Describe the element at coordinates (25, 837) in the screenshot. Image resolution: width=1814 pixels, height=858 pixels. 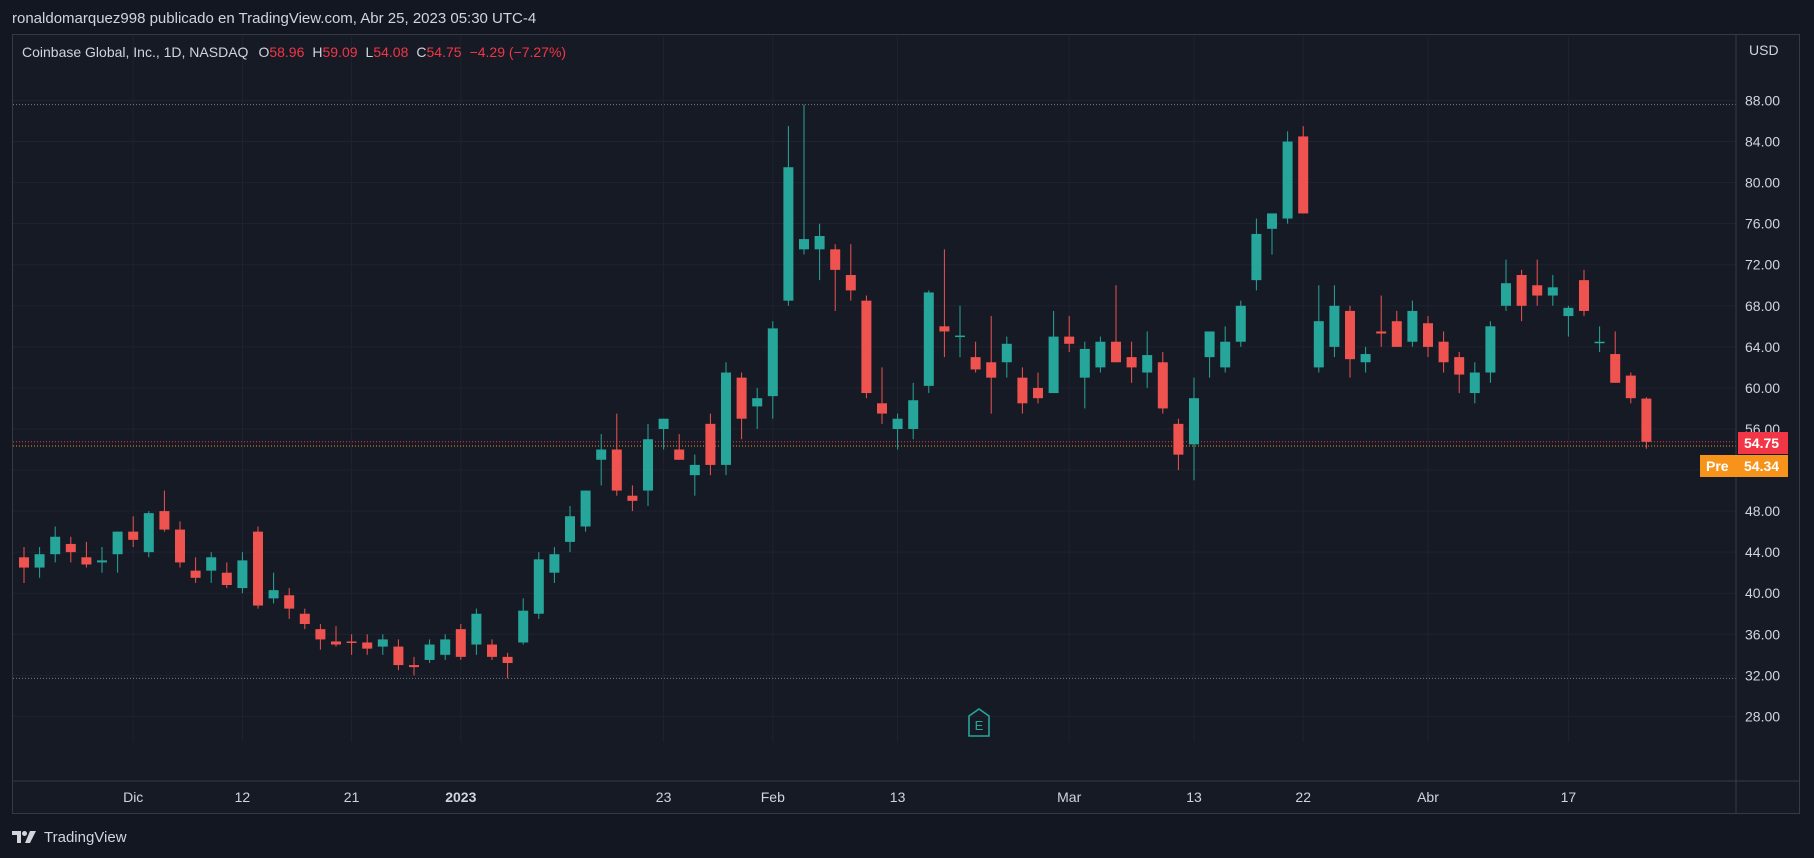
I see `tradingview-logo-icon` at that location.